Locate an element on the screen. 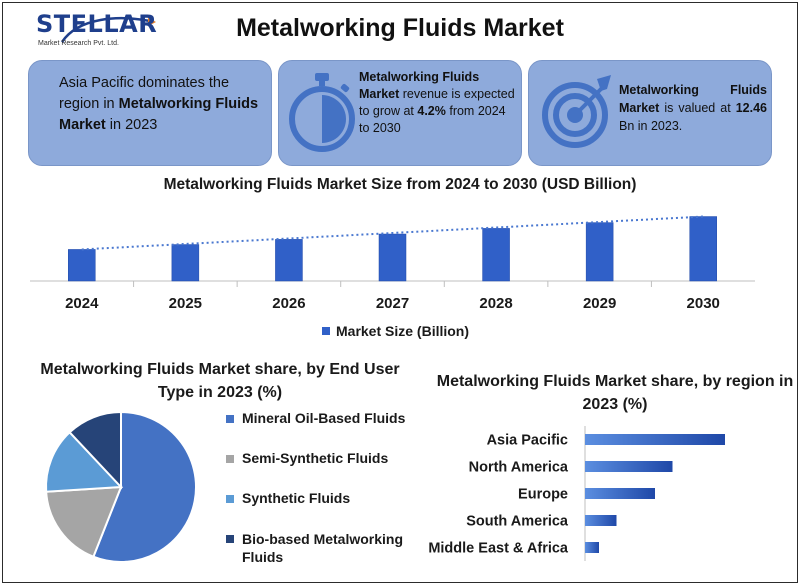 Image resolution: width=800 pixels, height=585 pixels. page-title: Metalworking Fluids Market is located at coordinates (400, 28).